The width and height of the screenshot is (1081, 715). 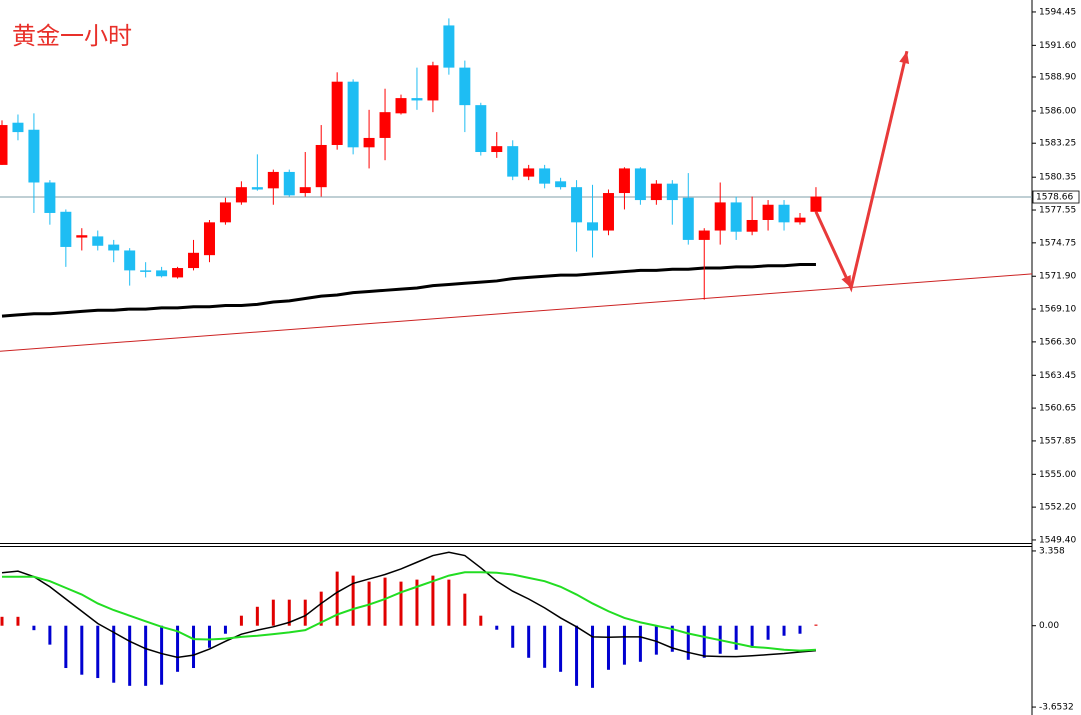 What do you see at coordinates (1057, 243) in the screenshot?
I see `y-tick-label: 1574.75` at bounding box center [1057, 243].